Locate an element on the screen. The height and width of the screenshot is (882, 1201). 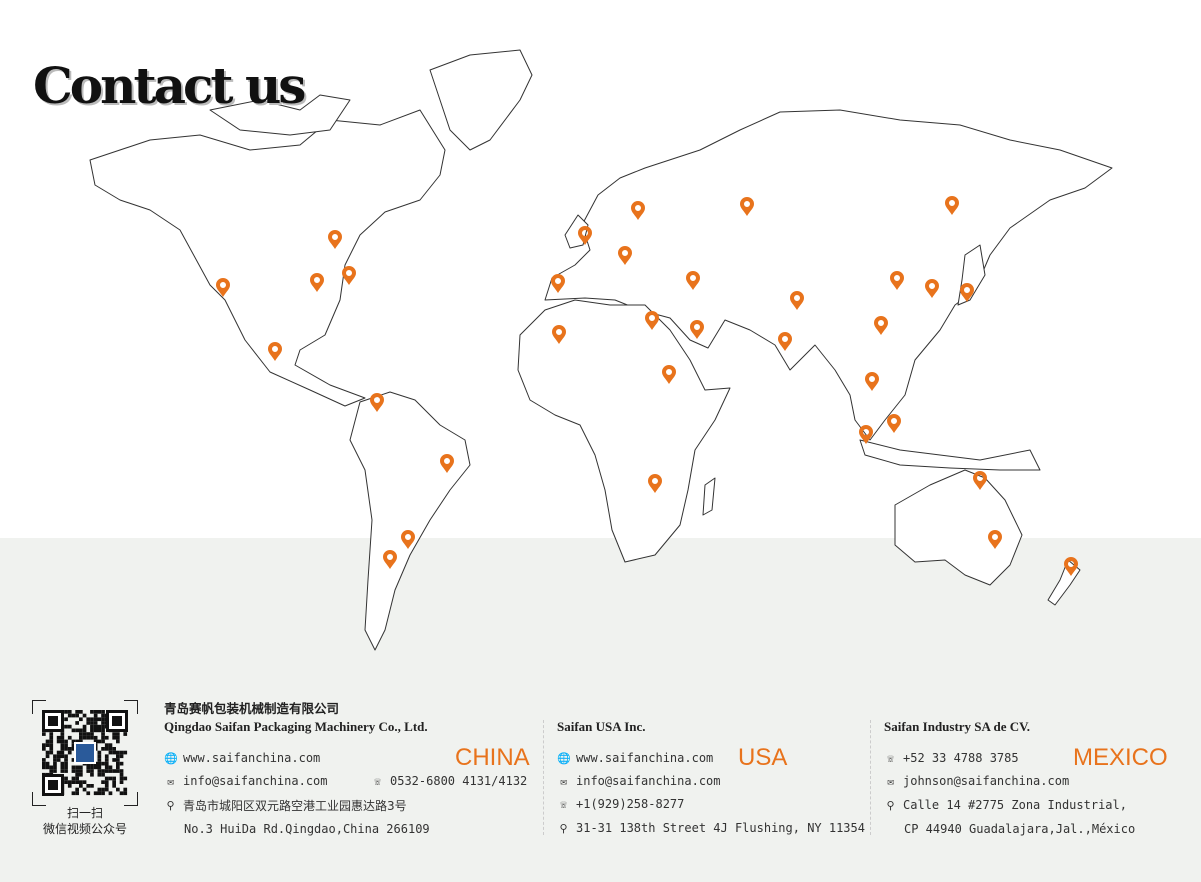
location-icon: ⚲ is located at coordinates (890, 805).